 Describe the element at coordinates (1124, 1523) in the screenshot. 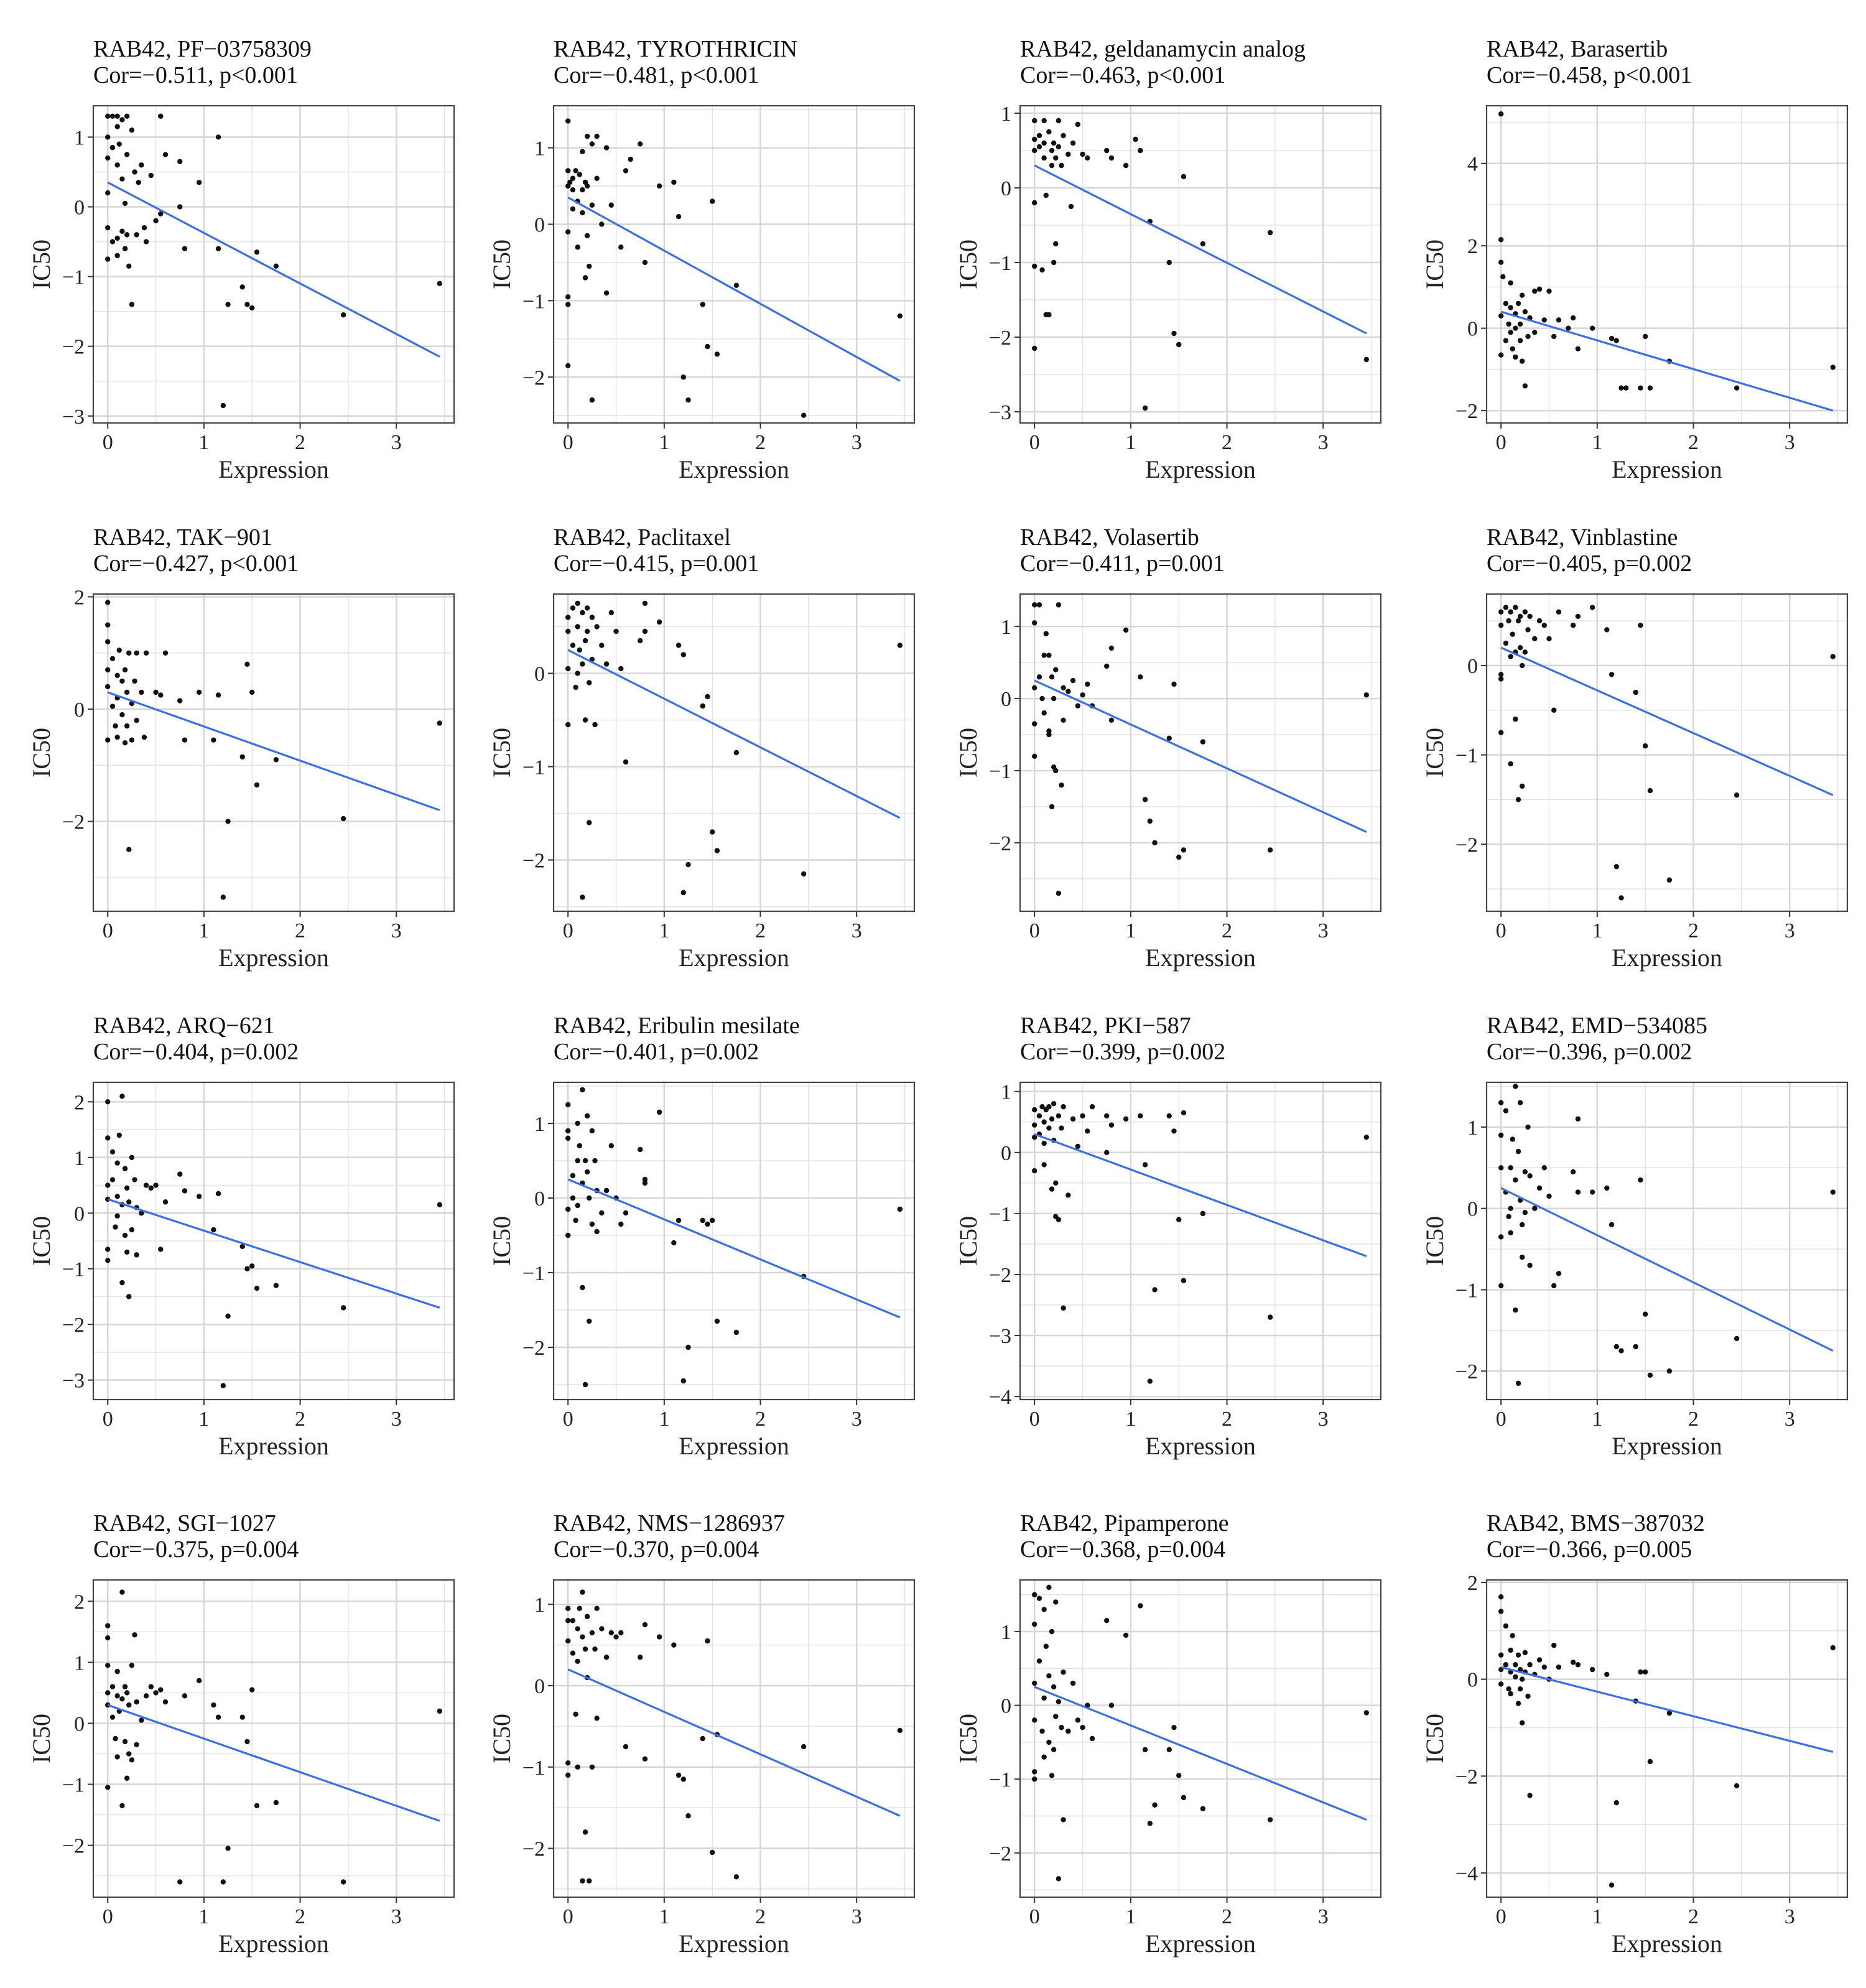

I see `chart-title: RAB42, Pipamperone` at that location.